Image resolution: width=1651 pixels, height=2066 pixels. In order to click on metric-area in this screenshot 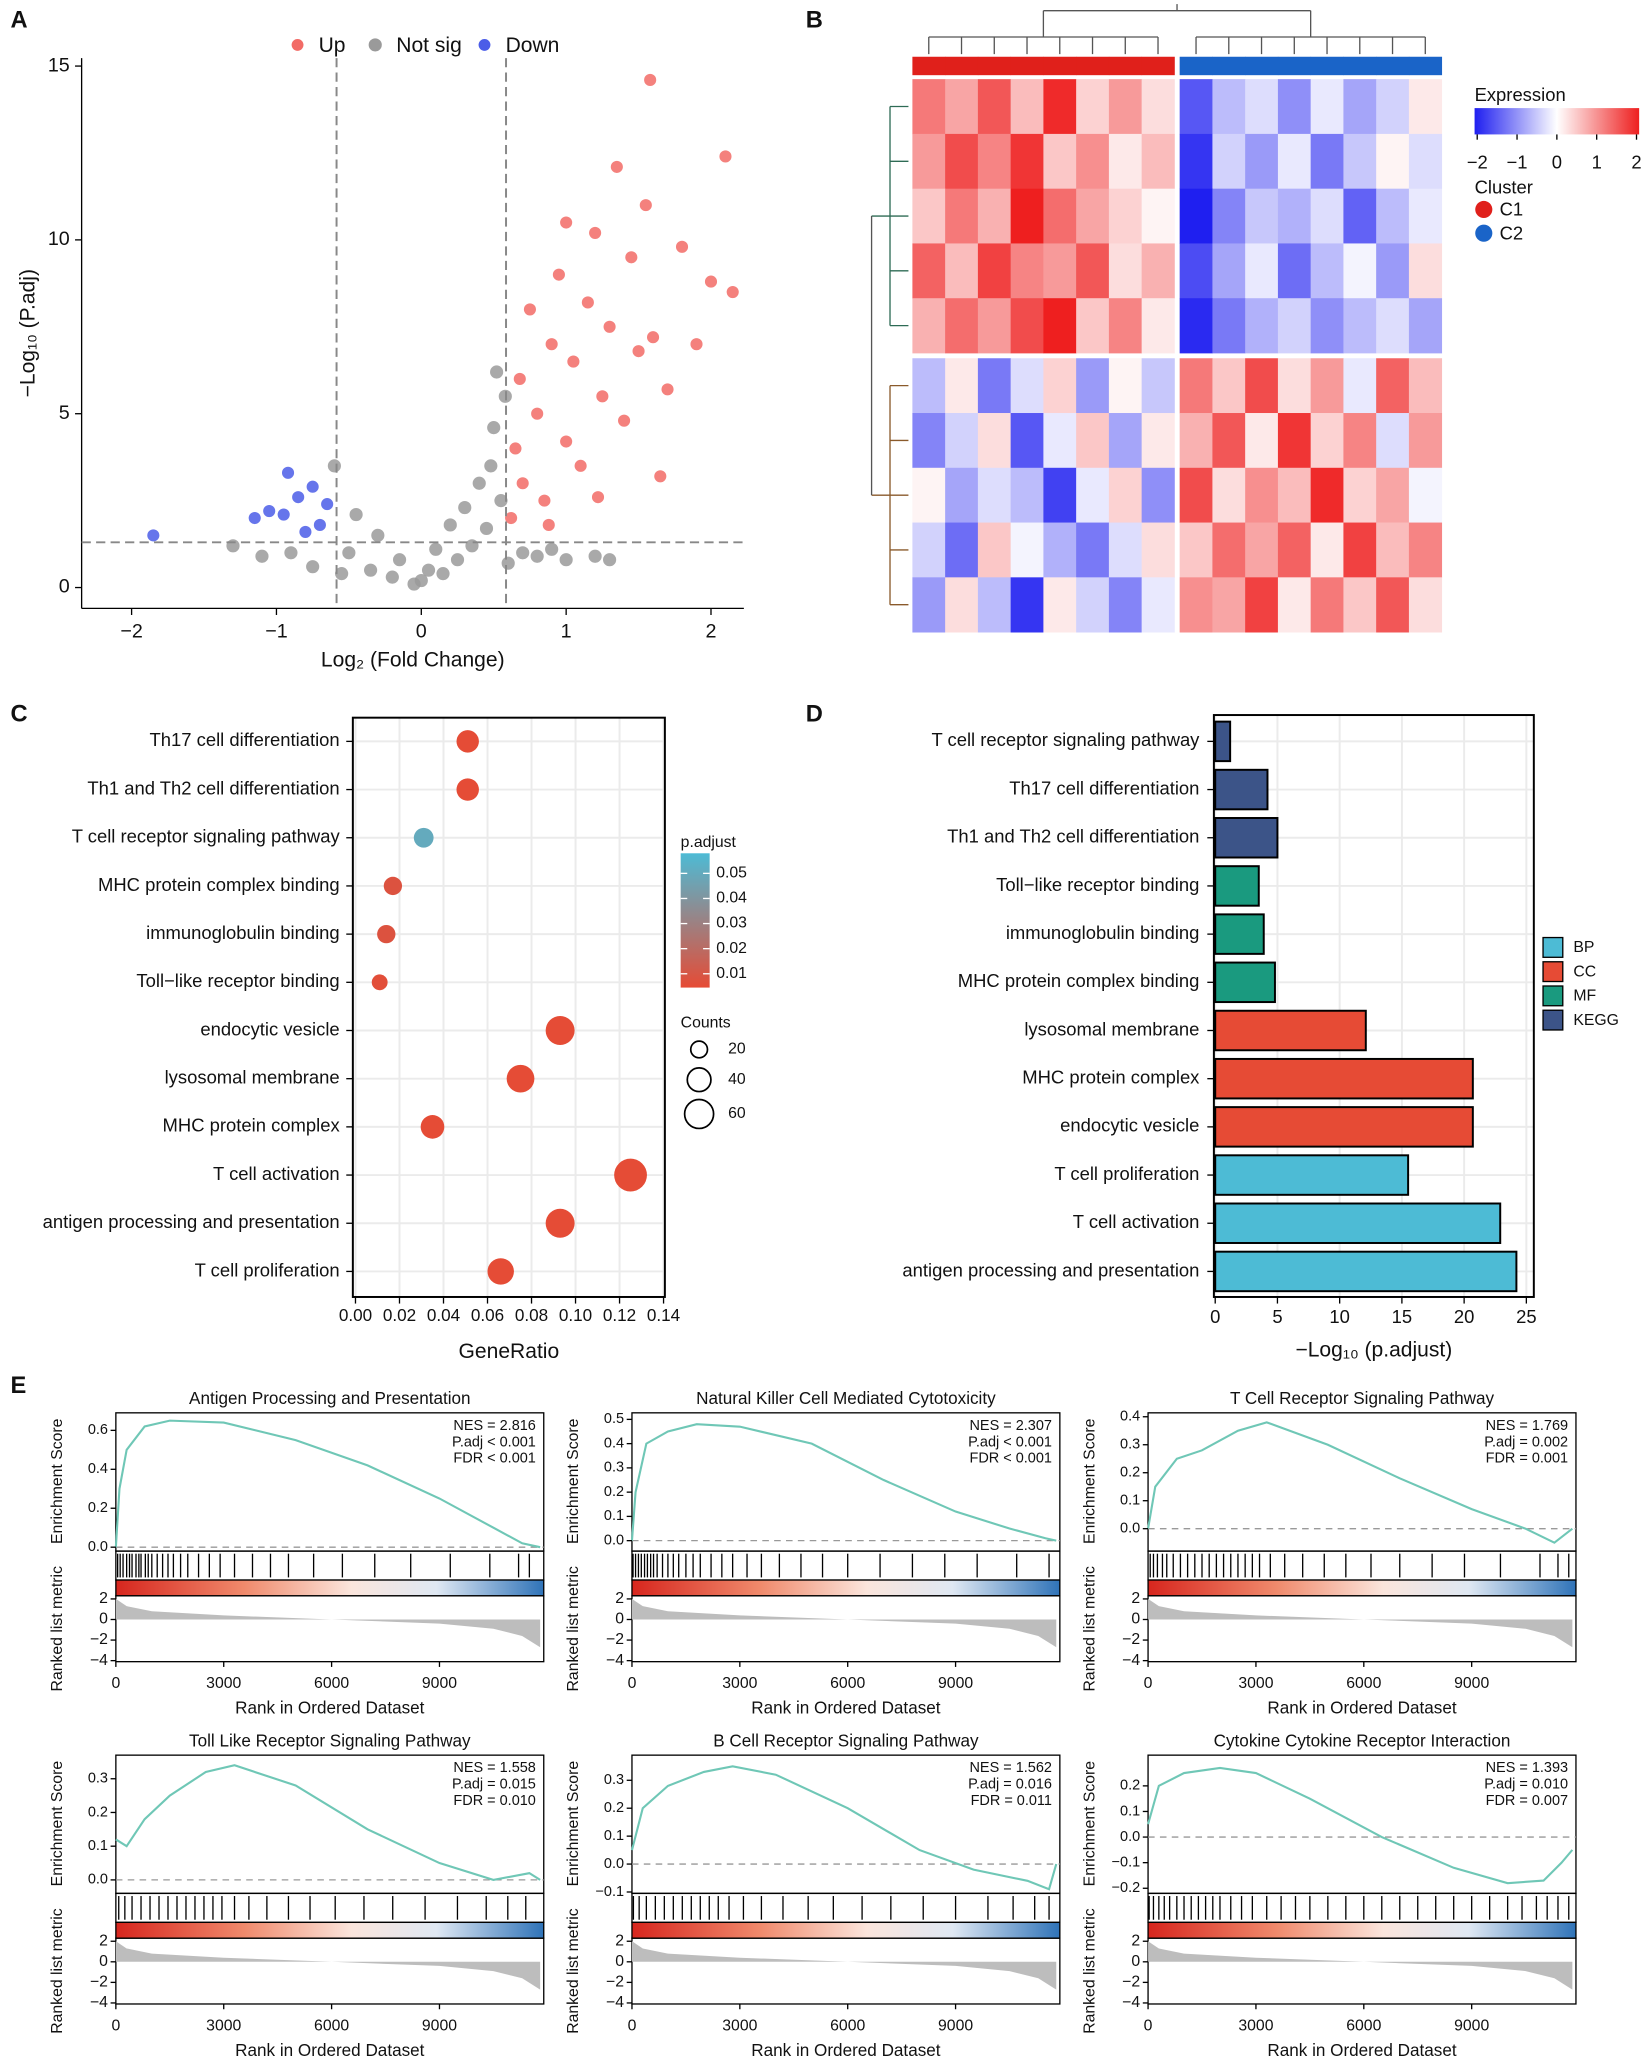, I will do `click(328, 1965)`.